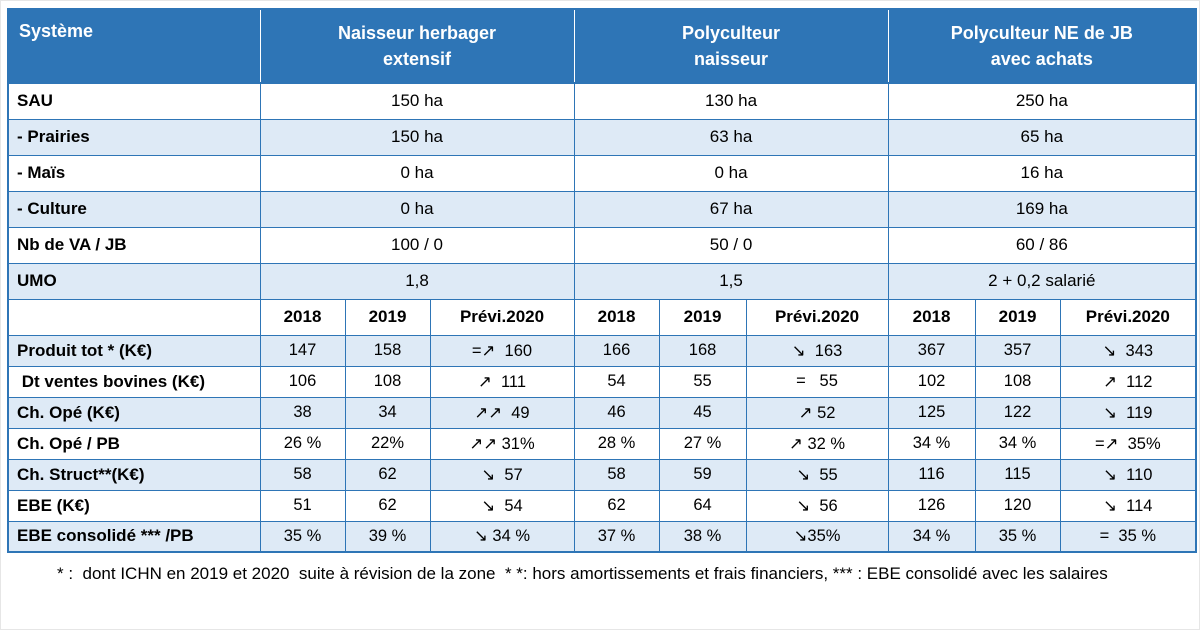  Describe the element at coordinates (817, 505) in the screenshot. I see `data-value: ↘ 56` at that location.